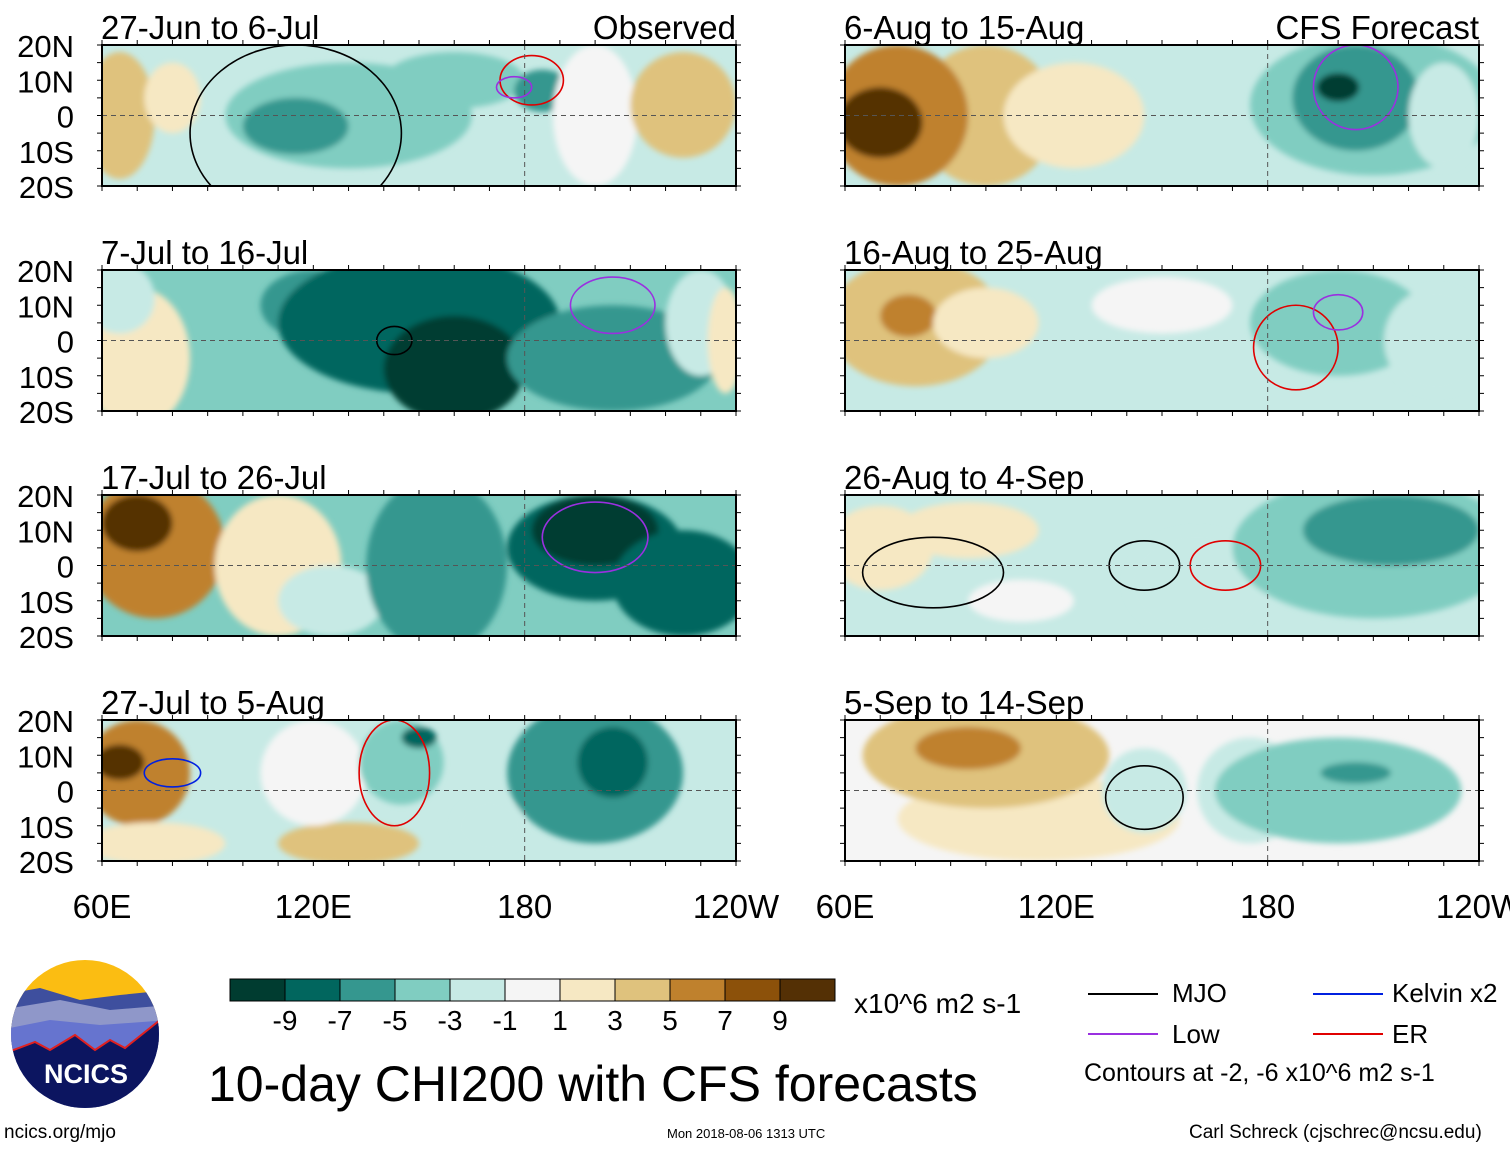  Describe the element at coordinates (214, 477) in the screenshot. I see `panel-title: 17-Jul to 26-Jul` at that location.